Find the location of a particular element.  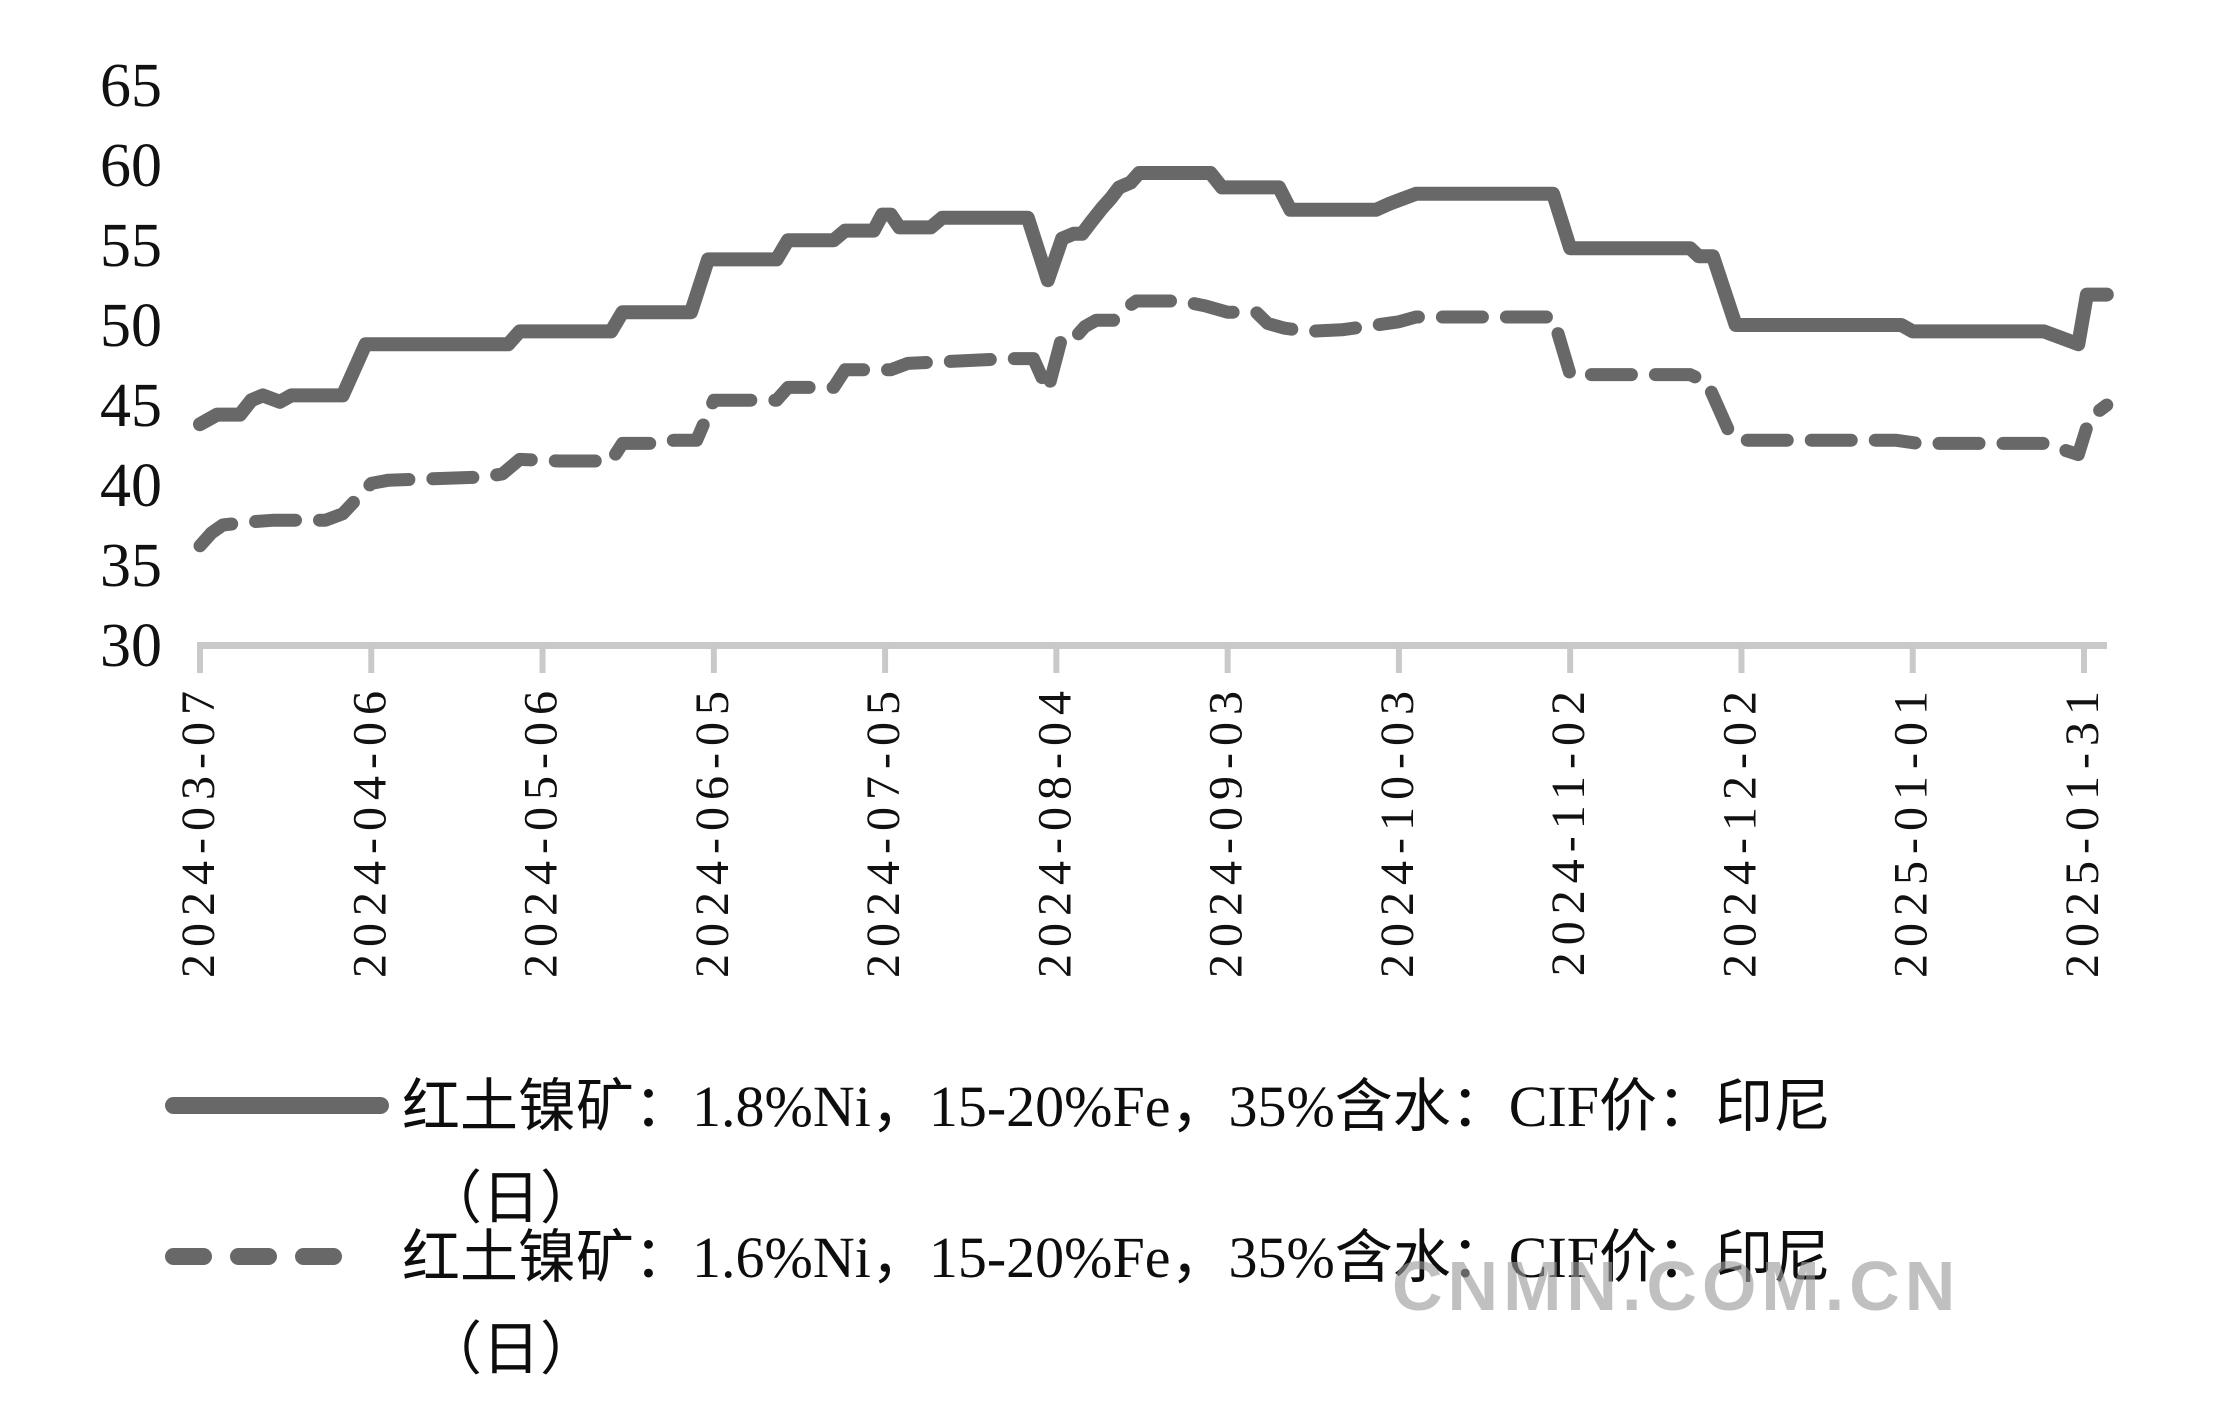

legend-label: 红土镍矿：1.8%Ni，15-20%Fe，35%含水：CIF价：印尼 （日） is located at coordinates (1291, 1153).